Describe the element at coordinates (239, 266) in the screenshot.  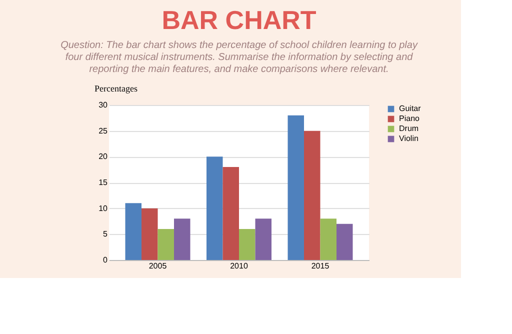
I see `x-tick-label: 2010` at that location.